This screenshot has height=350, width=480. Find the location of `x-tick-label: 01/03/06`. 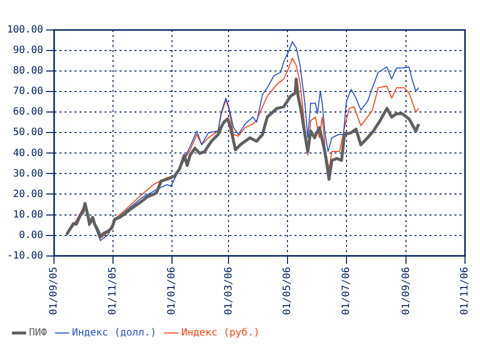

x-tick-label: 01/03/06 is located at coordinates (228, 291).